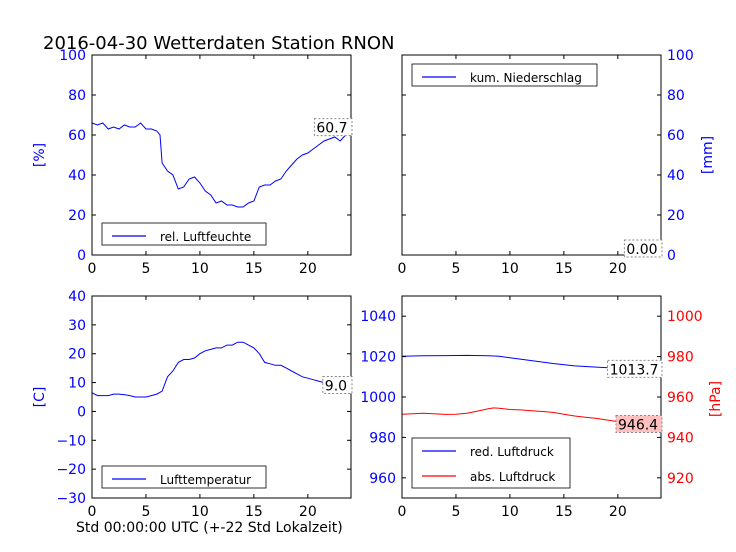 This screenshot has width=736, height=552. I want to click on y-right-tick-label: 960, so click(680, 398).